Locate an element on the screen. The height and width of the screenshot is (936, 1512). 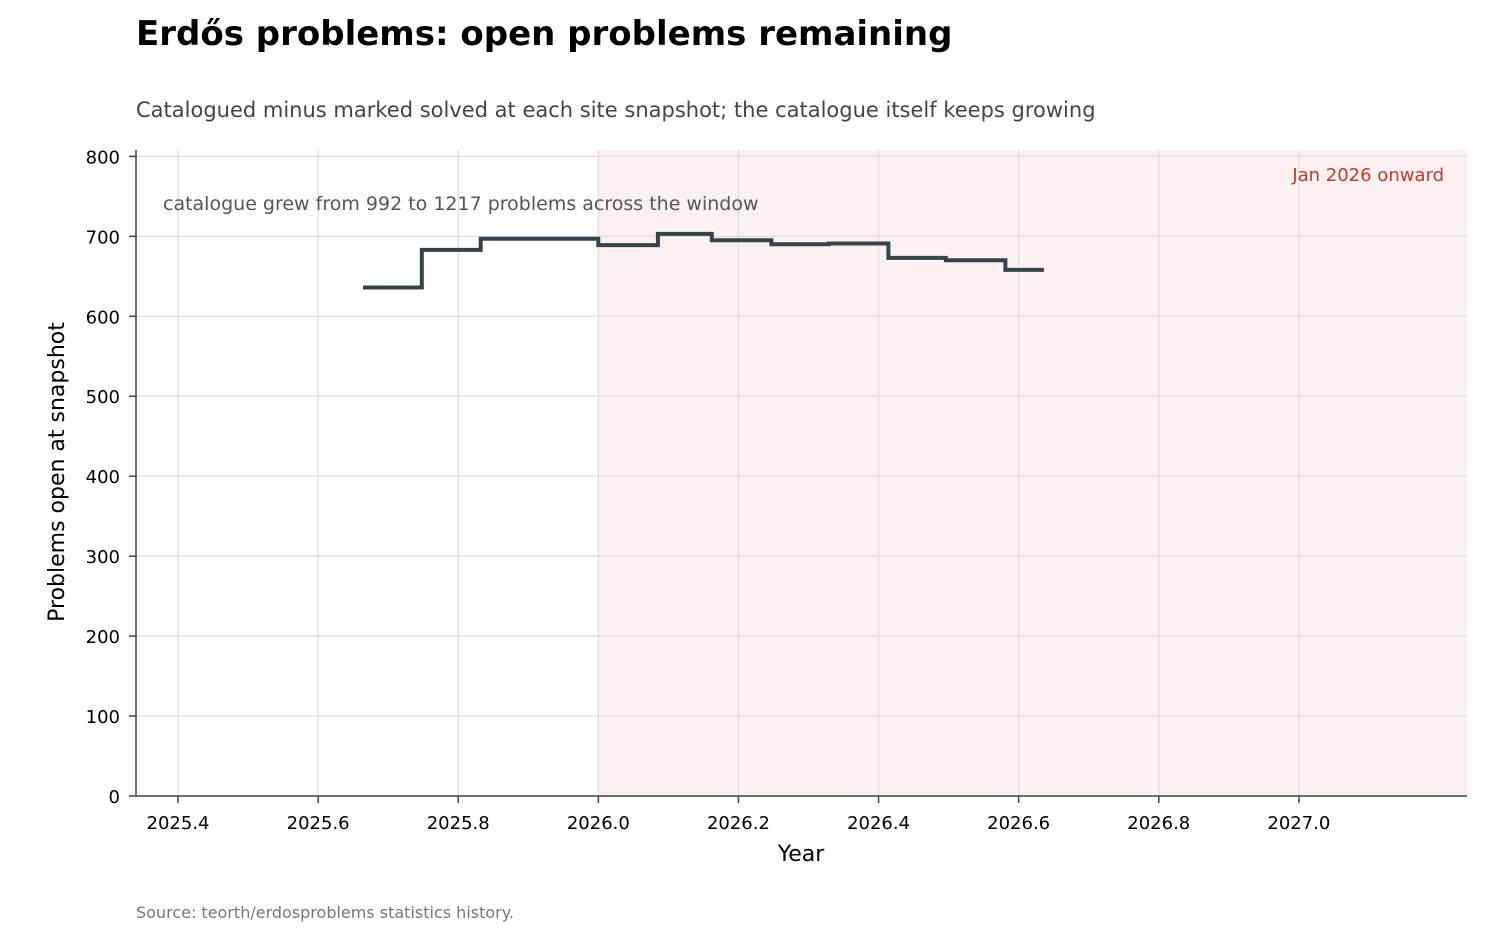
shaded-region-label: Jan 2026 onward is located at coordinates (1367, 175).